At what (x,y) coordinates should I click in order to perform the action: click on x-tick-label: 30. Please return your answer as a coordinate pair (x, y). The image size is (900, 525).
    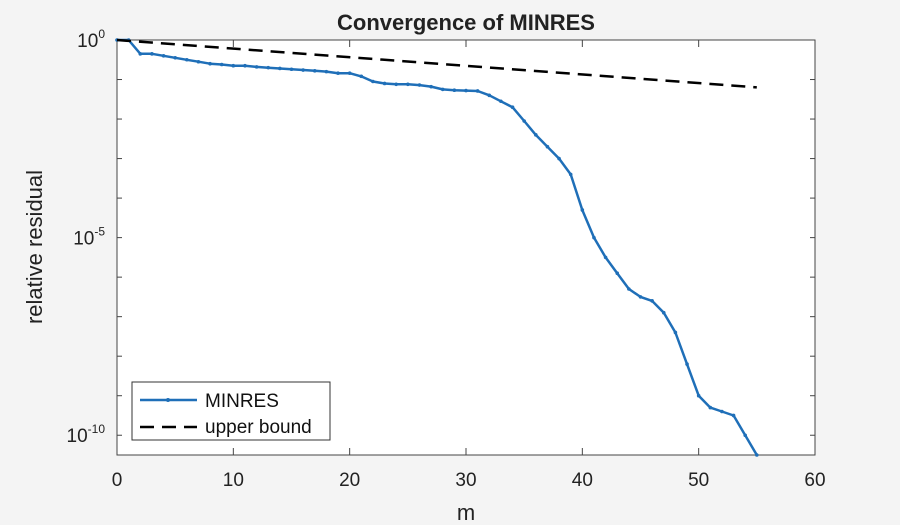
    Looking at the image, I should click on (465, 480).